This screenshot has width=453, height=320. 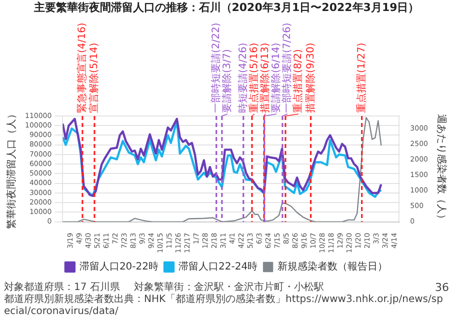 I want to click on ref-line-label: 重点措置(8/2), so click(x=298, y=81).